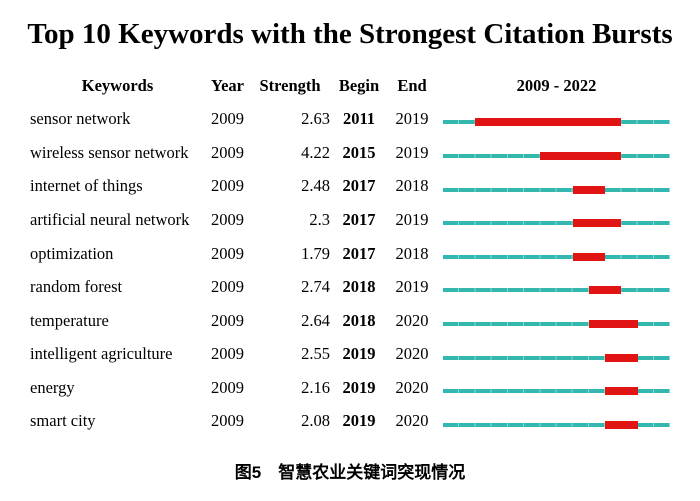  Describe the element at coordinates (110, 219) in the screenshot. I see `keyword-cell: artificial neural network` at that location.